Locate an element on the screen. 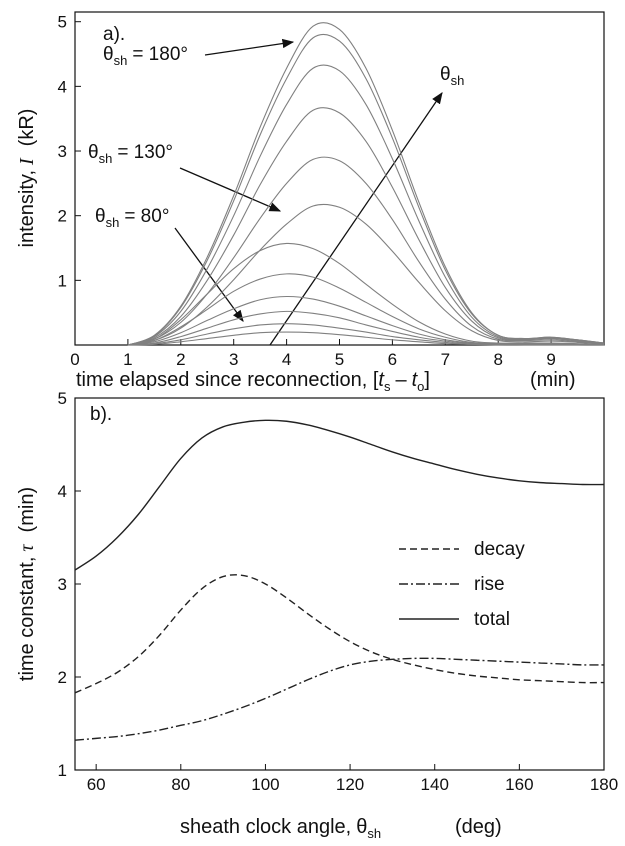 This screenshot has height=846, width=625. annotation: θsh = 130° is located at coordinates (130, 154).